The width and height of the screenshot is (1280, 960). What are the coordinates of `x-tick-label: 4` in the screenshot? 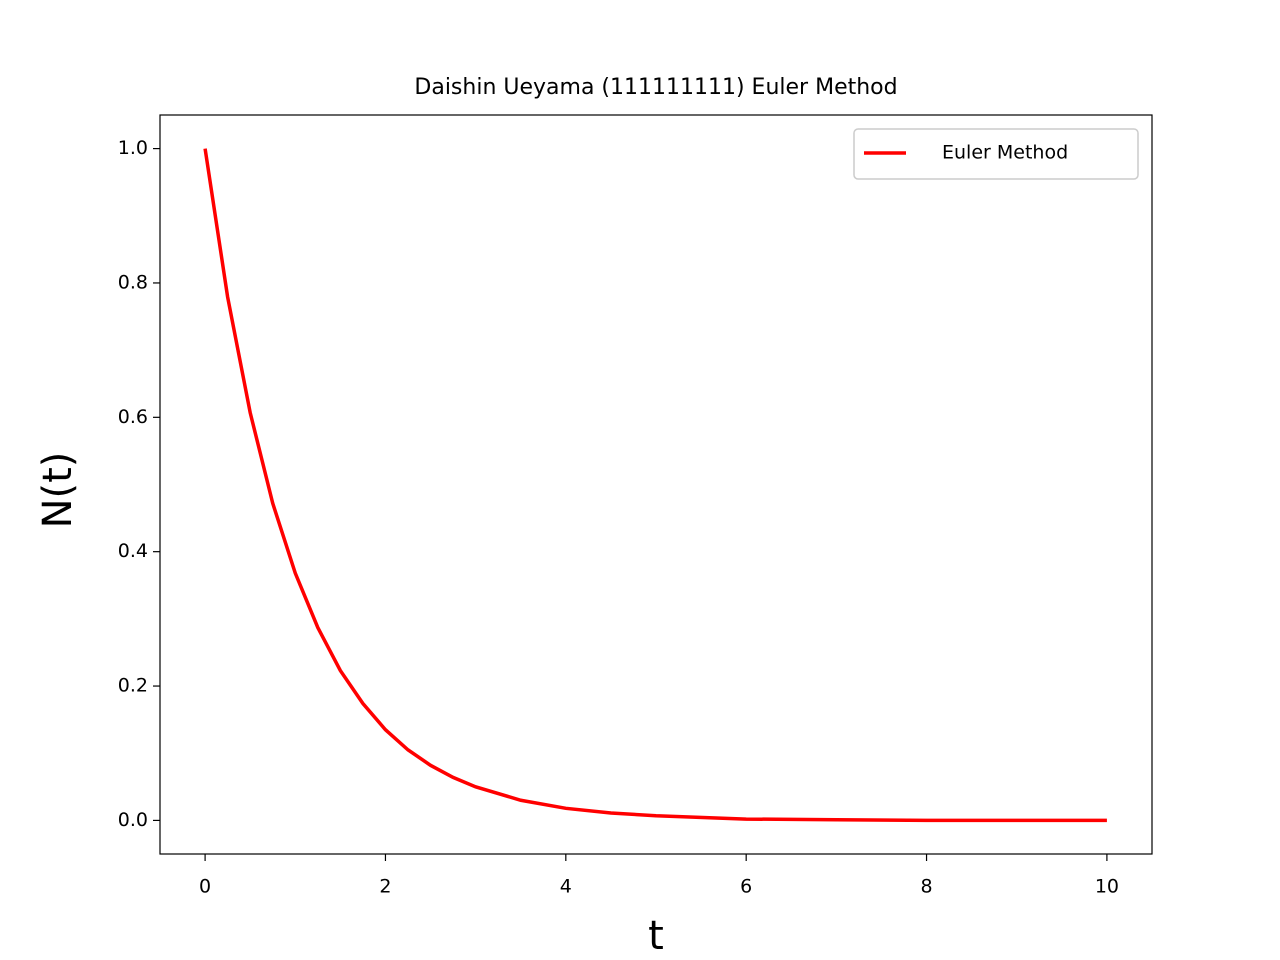 It's located at (566, 887).